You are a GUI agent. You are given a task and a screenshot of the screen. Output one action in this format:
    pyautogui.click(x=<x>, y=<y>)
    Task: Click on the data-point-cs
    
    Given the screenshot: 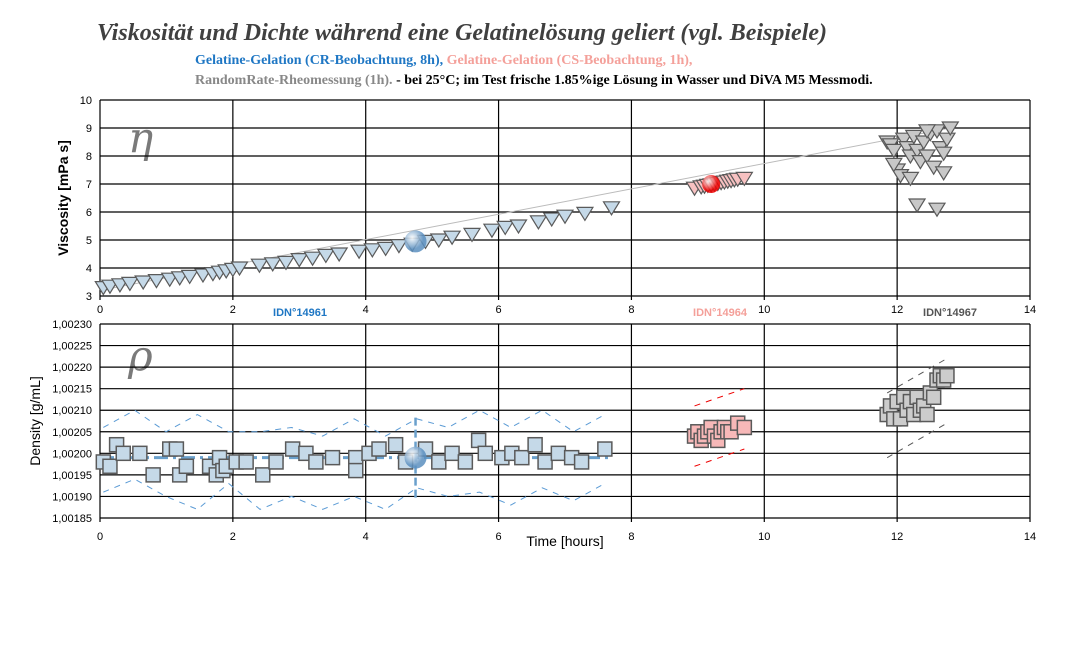 What is the action you would take?
    pyautogui.click(x=744, y=179)
    